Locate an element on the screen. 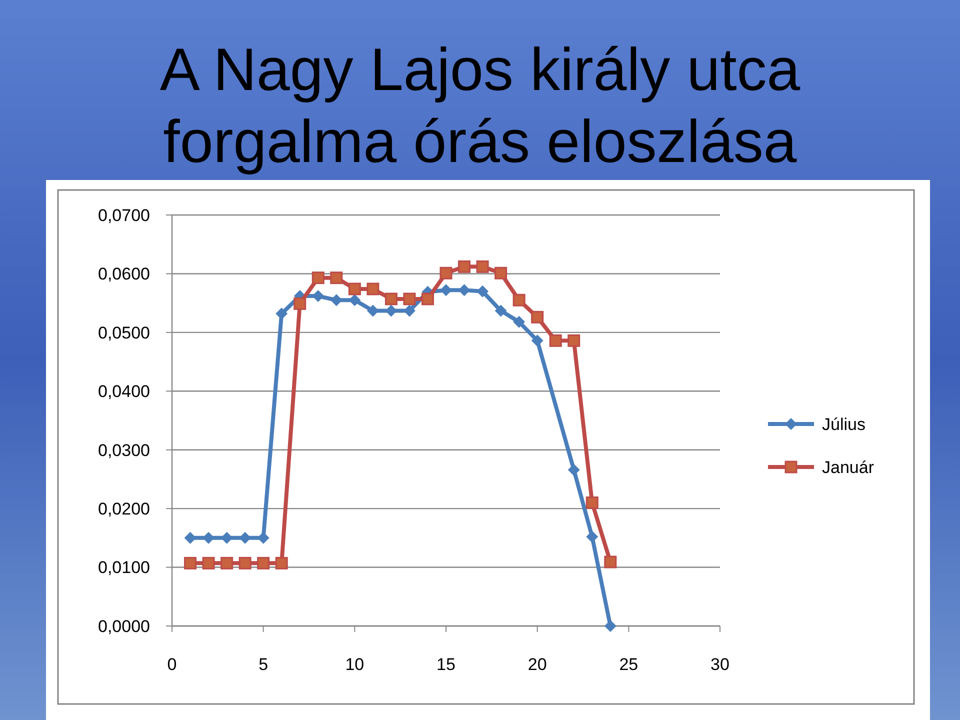  y-tick-label: 0,0500 is located at coordinates (124, 332).